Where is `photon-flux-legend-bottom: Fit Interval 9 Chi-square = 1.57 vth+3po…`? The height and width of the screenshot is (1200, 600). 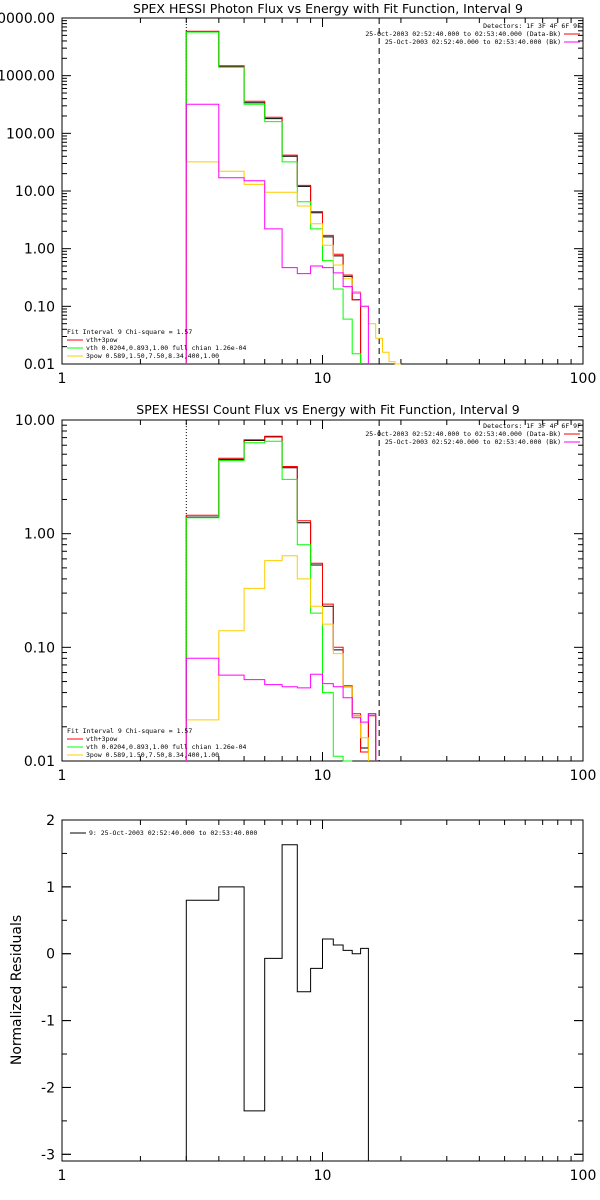
photon-flux-legend-bottom: Fit Interval 9 Chi-square = 1.57 vth+3po… is located at coordinates (157, 344).